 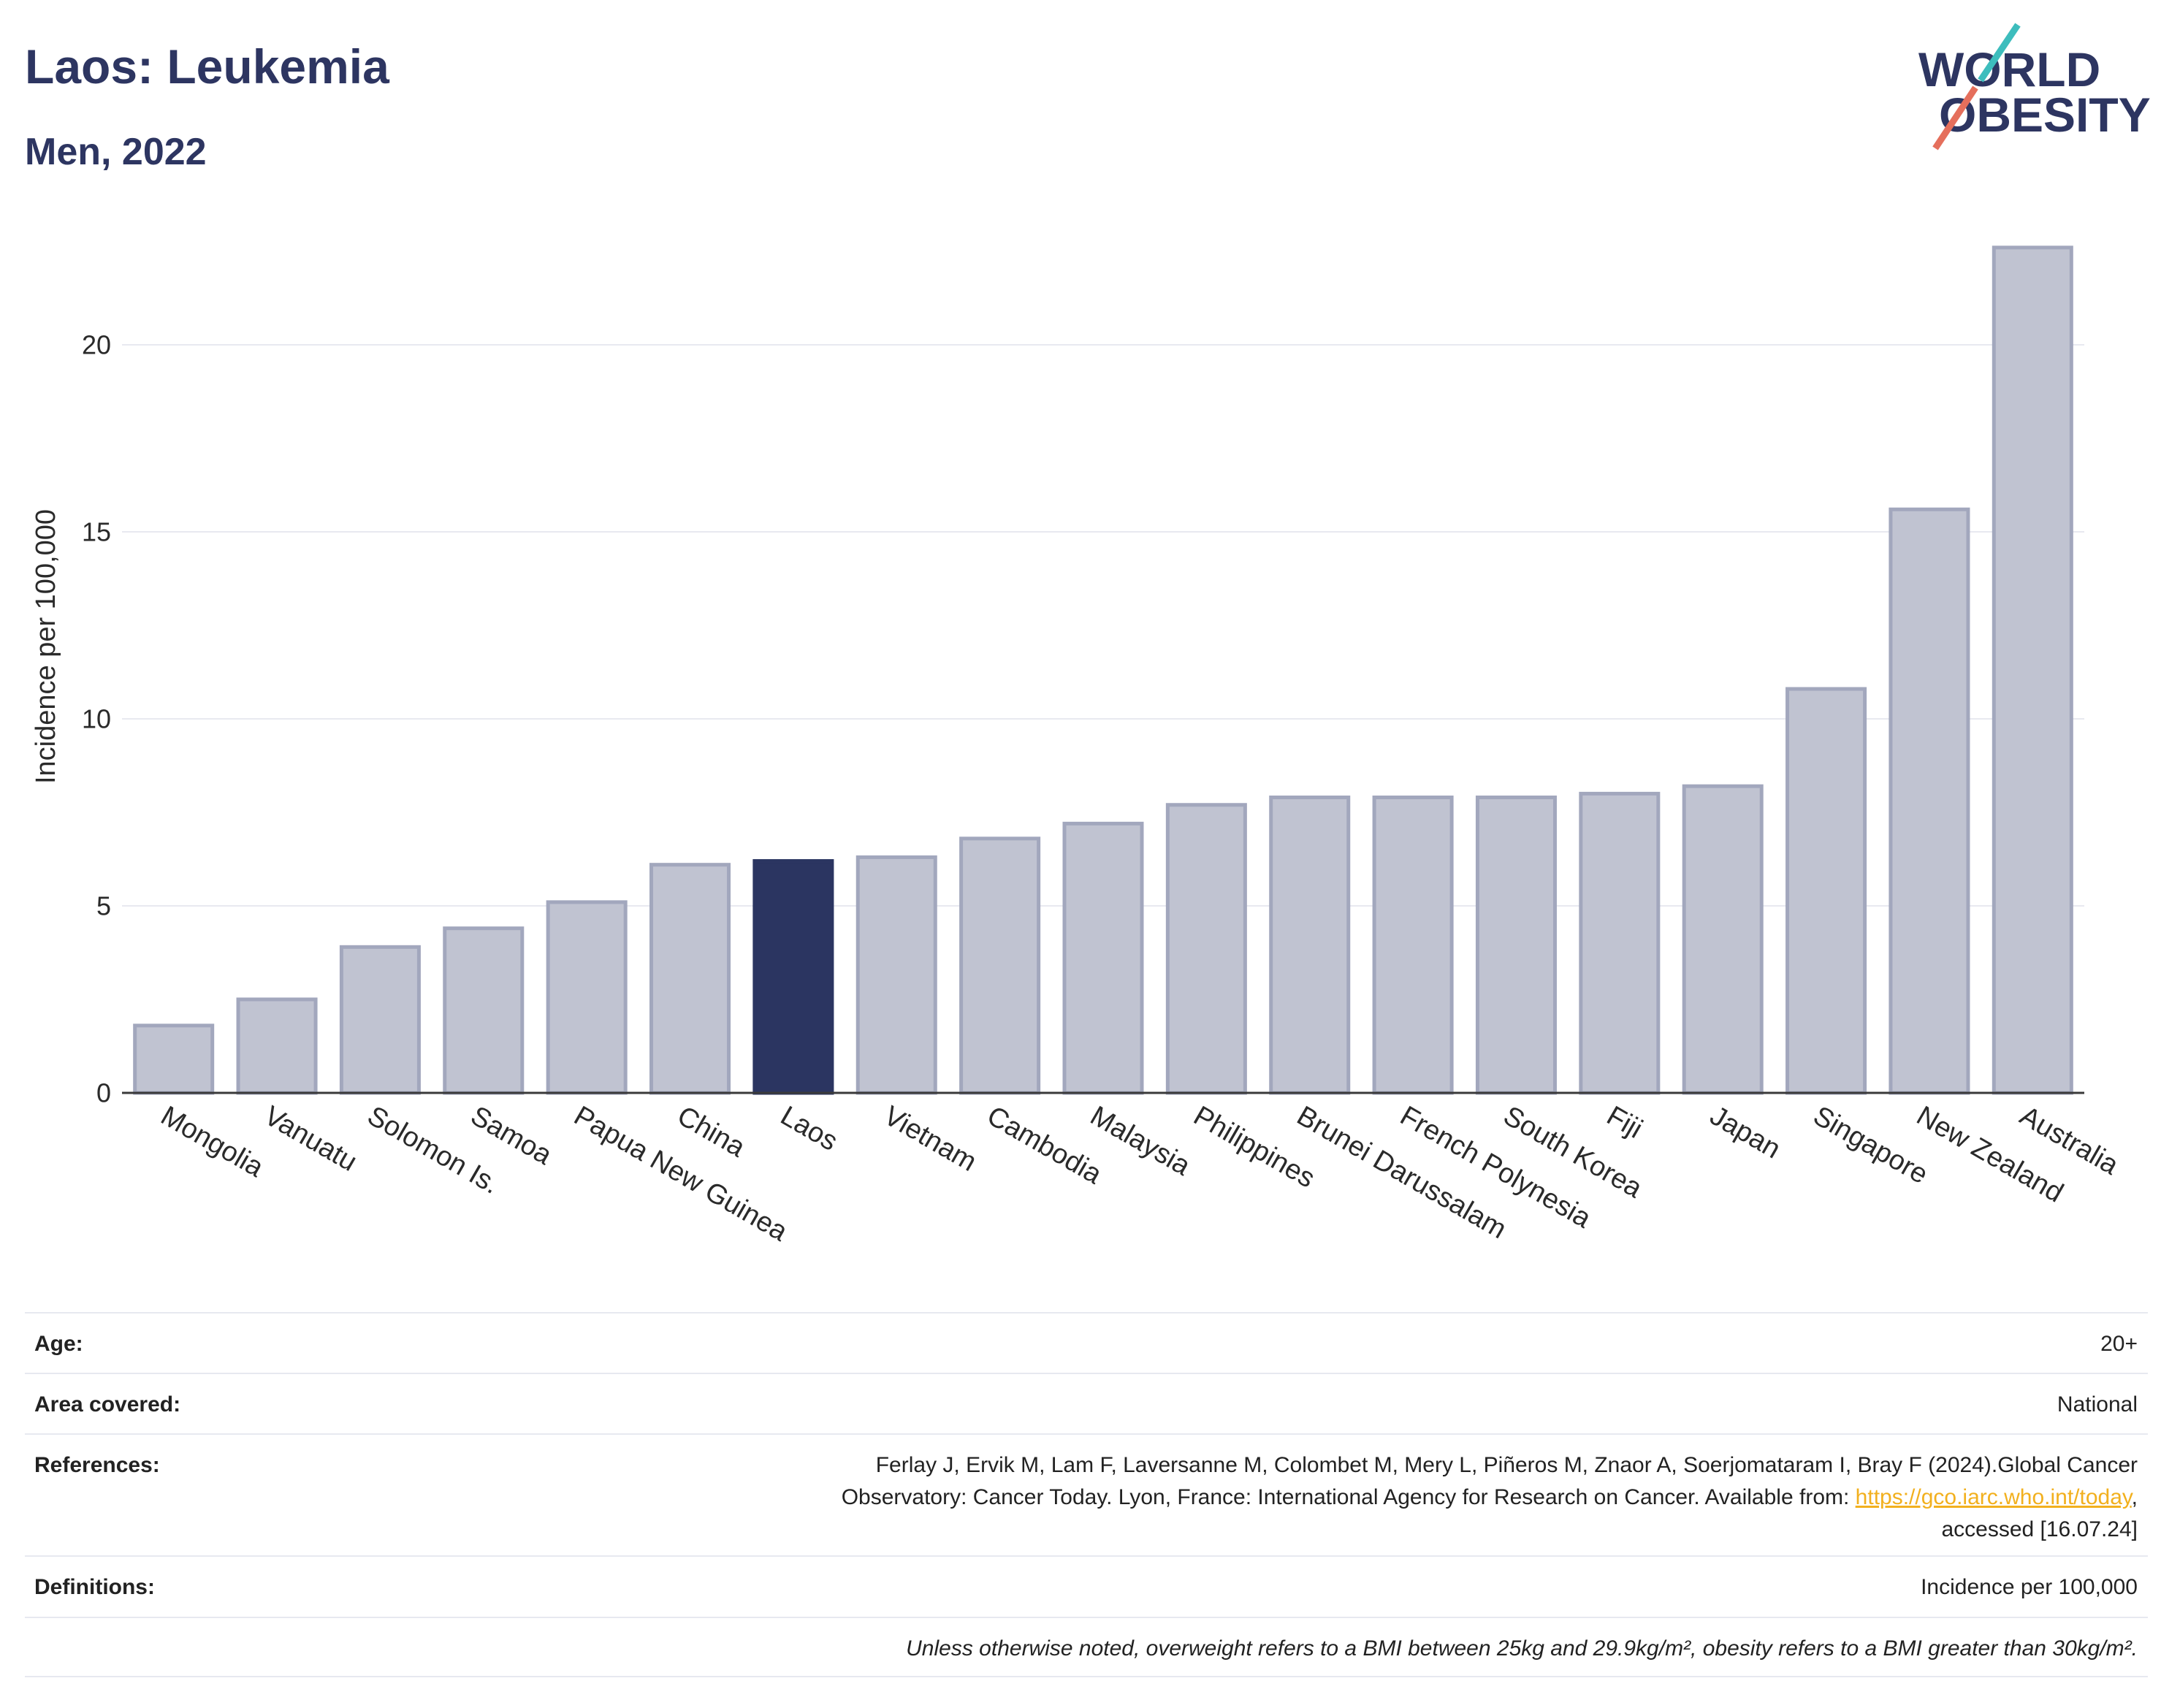 What do you see at coordinates (58, 1344) in the screenshot?
I see `age-label: Age:` at bounding box center [58, 1344].